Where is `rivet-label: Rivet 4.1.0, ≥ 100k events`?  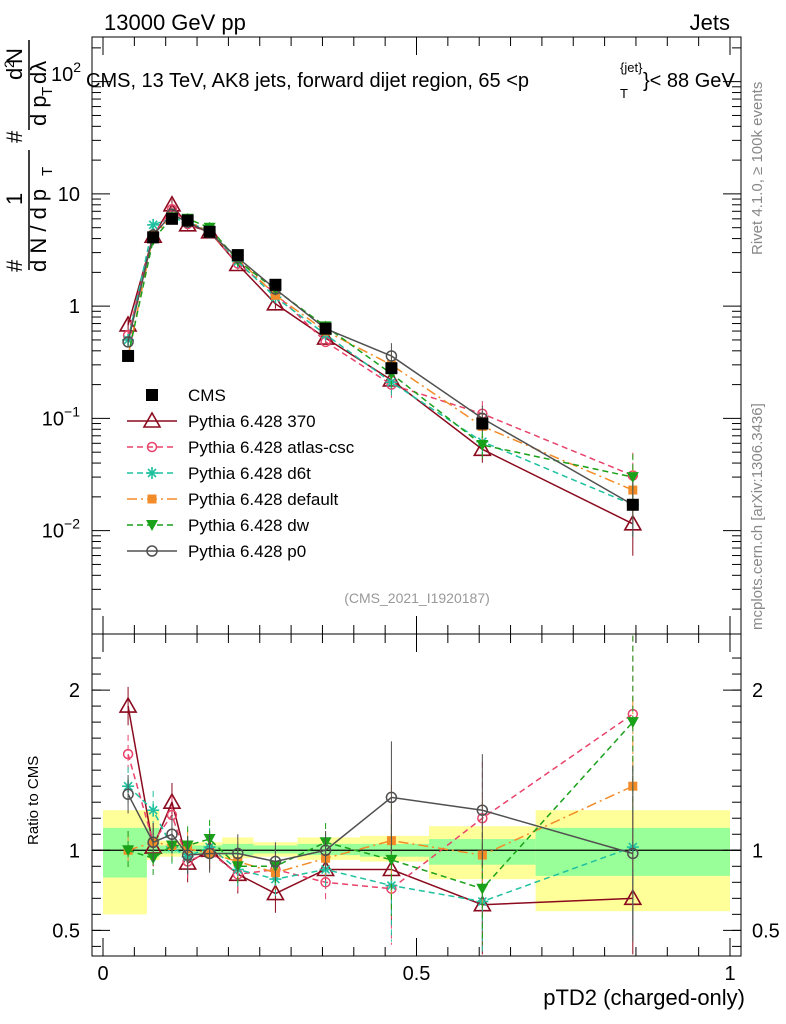
rivet-label: Rivet 4.1.0, ≥ 100k events is located at coordinates (757, 168).